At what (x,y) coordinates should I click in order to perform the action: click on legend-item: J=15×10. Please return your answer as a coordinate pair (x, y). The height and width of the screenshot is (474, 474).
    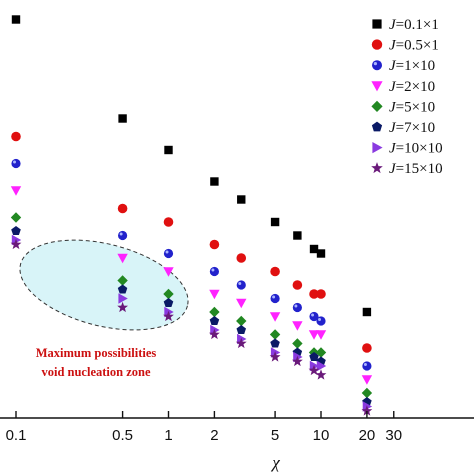
    Looking at the image, I should click on (407, 169).